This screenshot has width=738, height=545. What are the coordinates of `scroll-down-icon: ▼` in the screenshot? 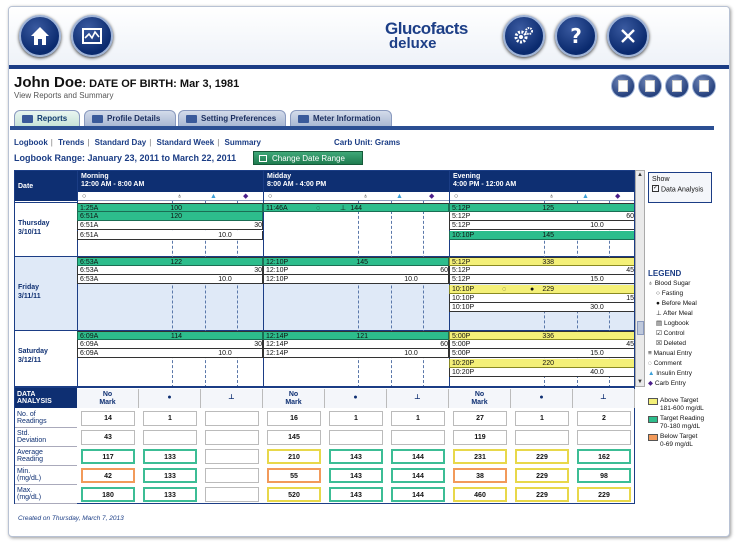 It's located at (640, 382).